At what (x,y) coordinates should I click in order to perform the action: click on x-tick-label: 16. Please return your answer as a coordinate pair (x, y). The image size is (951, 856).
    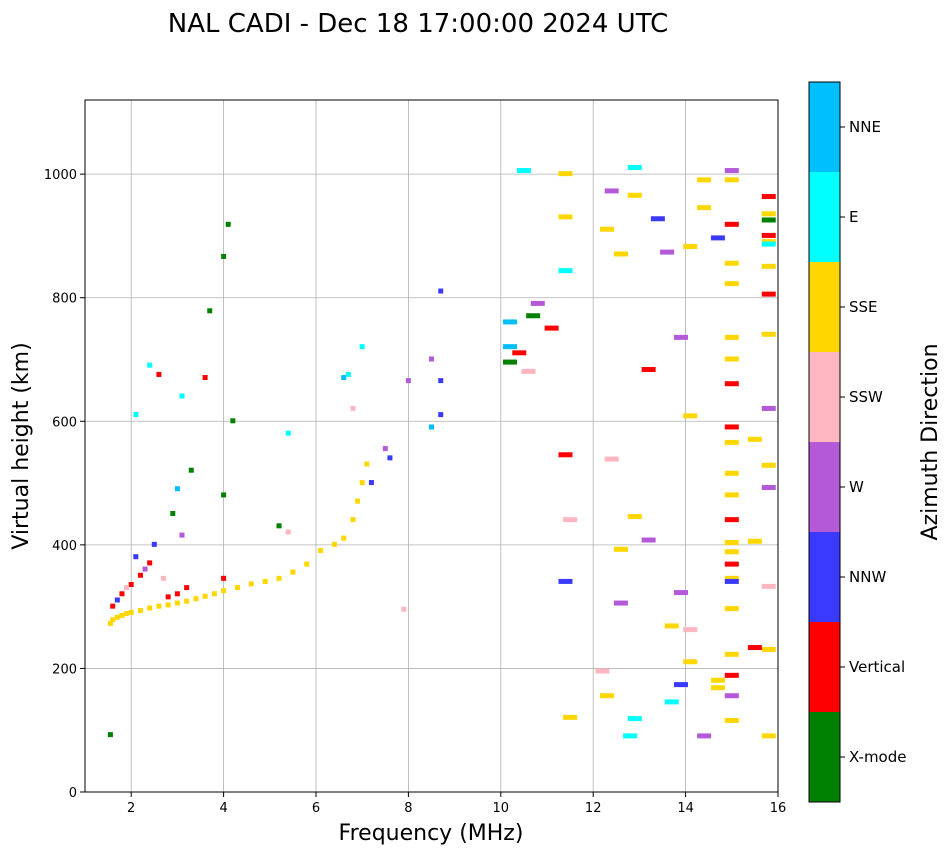
    Looking at the image, I should click on (778, 808).